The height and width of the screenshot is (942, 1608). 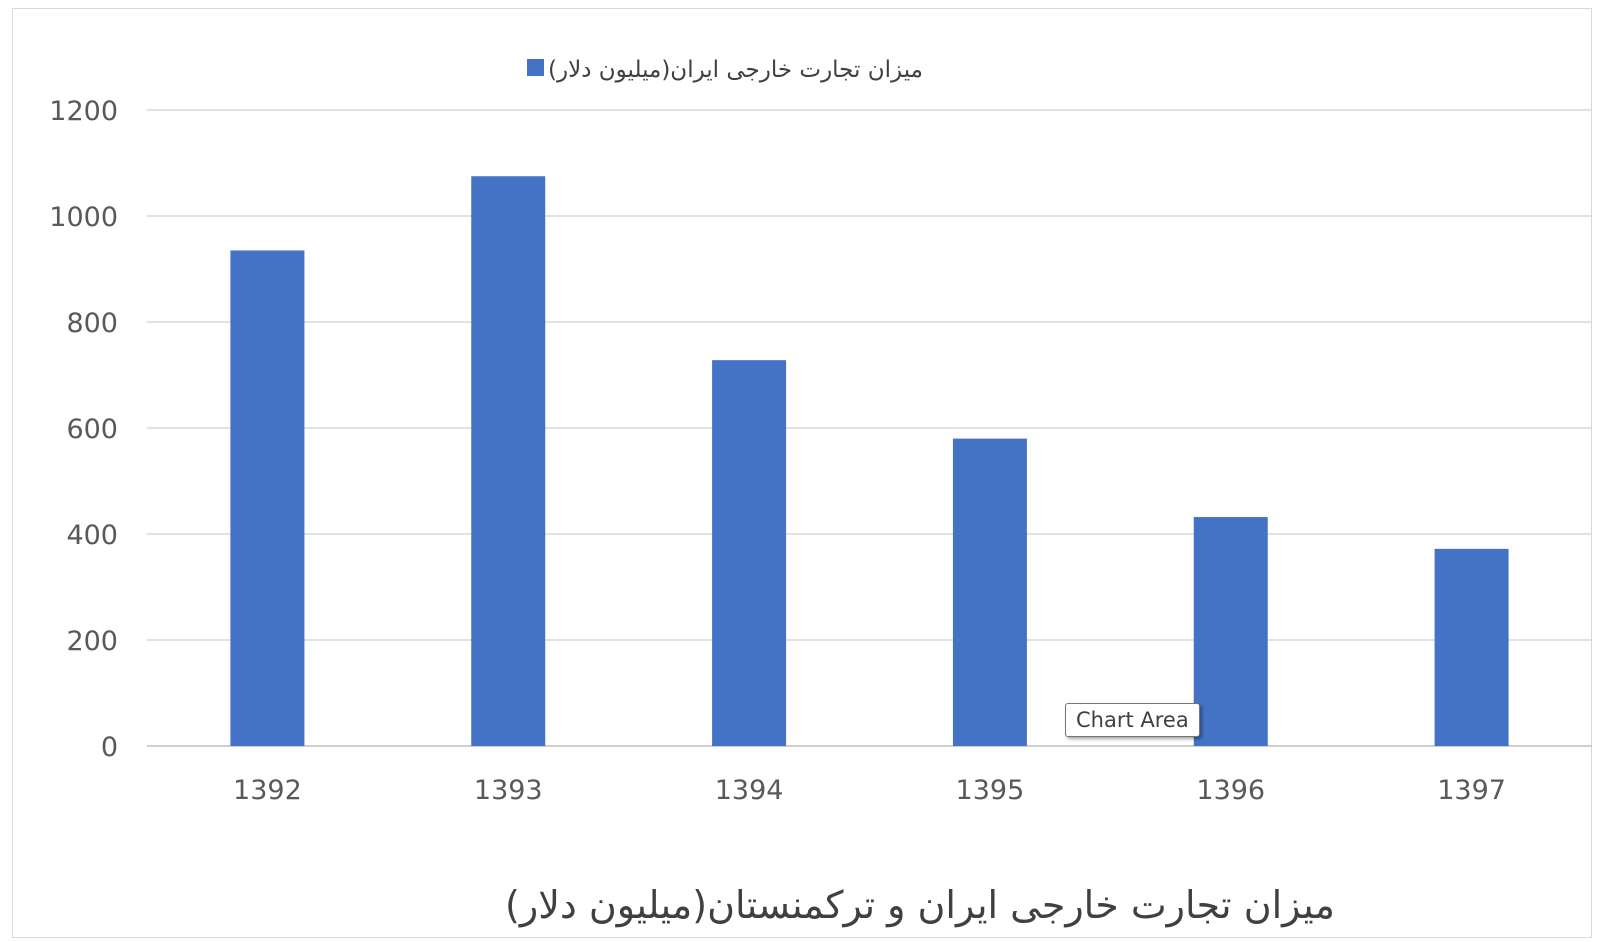 What do you see at coordinates (83, 217) in the screenshot?
I see `y-tick-label: 1000` at bounding box center [83, 217].